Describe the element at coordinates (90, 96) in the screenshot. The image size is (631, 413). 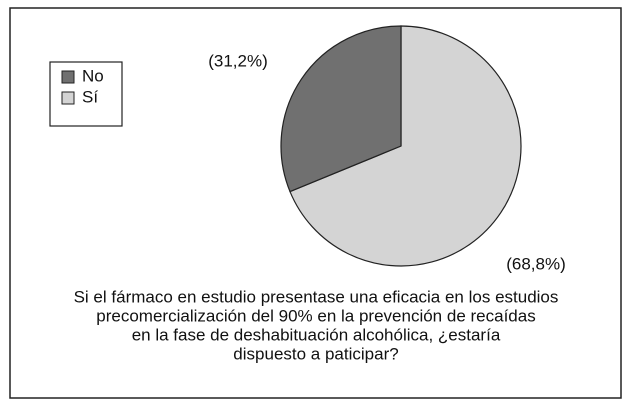
I see `legend-label: Sí` at that location.